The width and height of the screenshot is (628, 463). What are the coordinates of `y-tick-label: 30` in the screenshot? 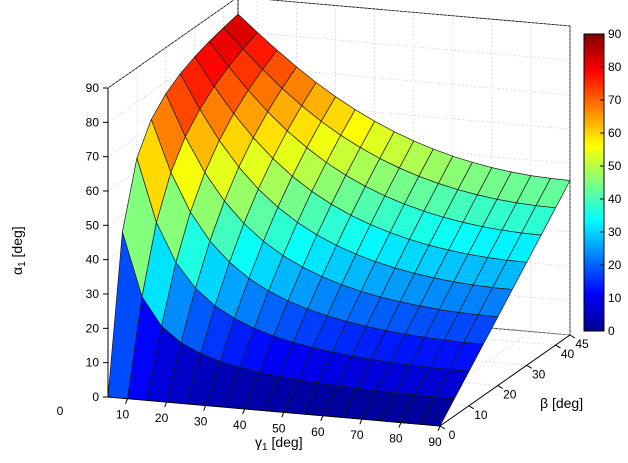 It's located at (539, 374).